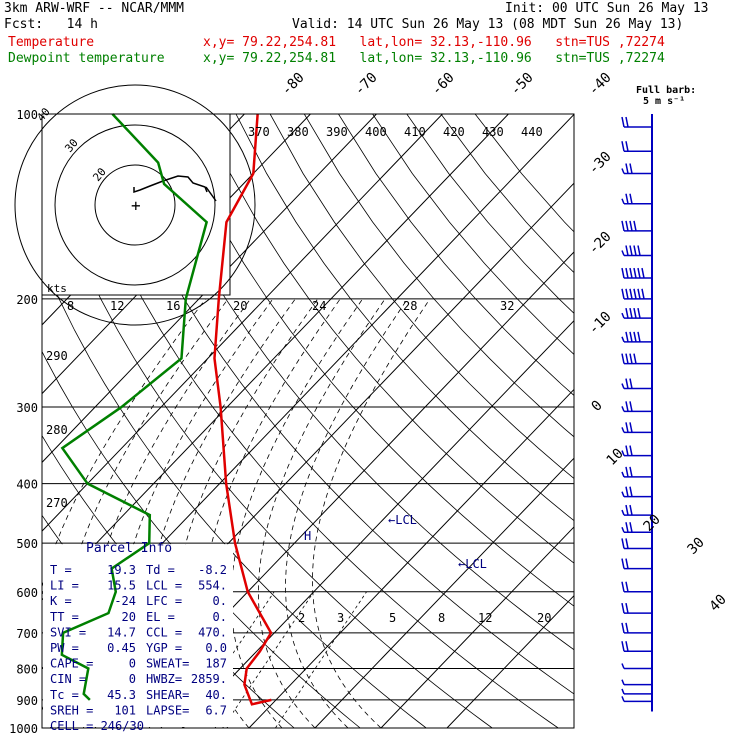  What do you see at coordinates (121, 648) in the screenshot?
I see `parcel-value: 0.45` at bounding box center [121, 648].